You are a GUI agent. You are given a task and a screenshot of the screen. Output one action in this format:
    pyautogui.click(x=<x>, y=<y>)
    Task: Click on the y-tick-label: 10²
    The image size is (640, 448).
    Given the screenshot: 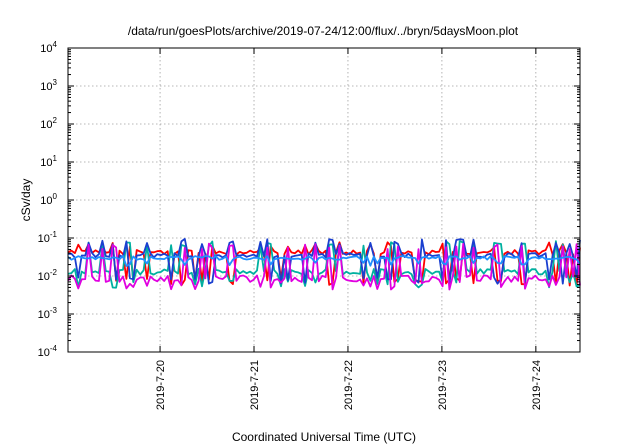 What is the action you would take?
    pyautogui.click(x=48, y=123)
    